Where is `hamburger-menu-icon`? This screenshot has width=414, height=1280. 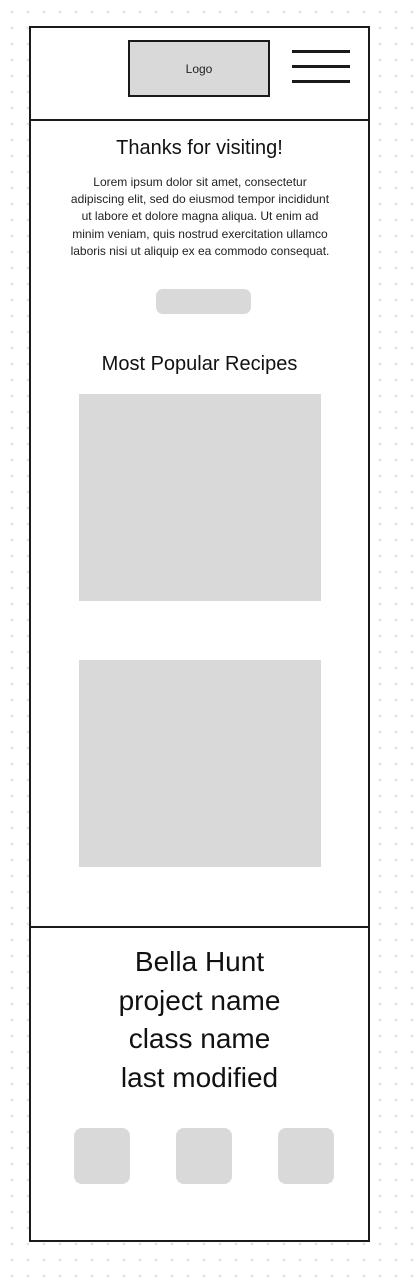
hamburger-menu-icon is located at coordinates (321, 67).